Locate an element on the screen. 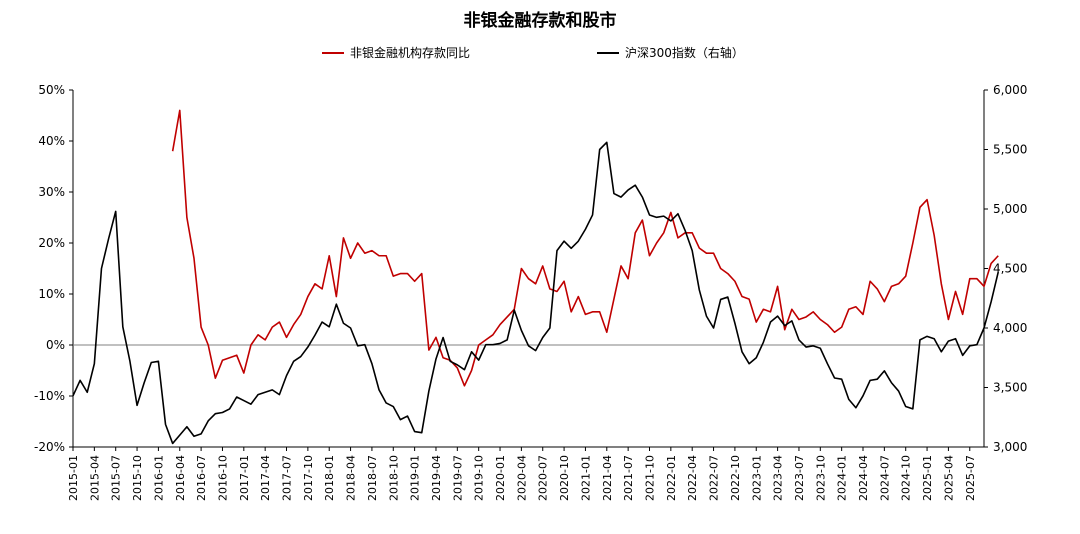 This screenshot has width=1080, height=534. x-tick-label: 2016-01 is located at coordinates (158, 478).